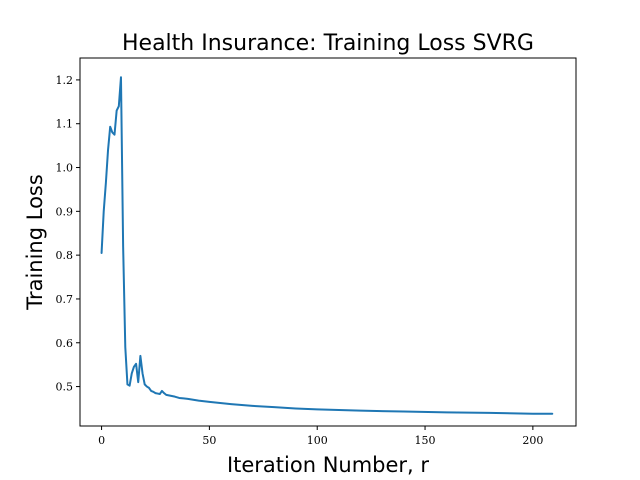 This screenshot has width=640, height=480. Describe the element at coordinates (65, 387) in the screenshot. I see `y-tick-label: 0.5` at that location.